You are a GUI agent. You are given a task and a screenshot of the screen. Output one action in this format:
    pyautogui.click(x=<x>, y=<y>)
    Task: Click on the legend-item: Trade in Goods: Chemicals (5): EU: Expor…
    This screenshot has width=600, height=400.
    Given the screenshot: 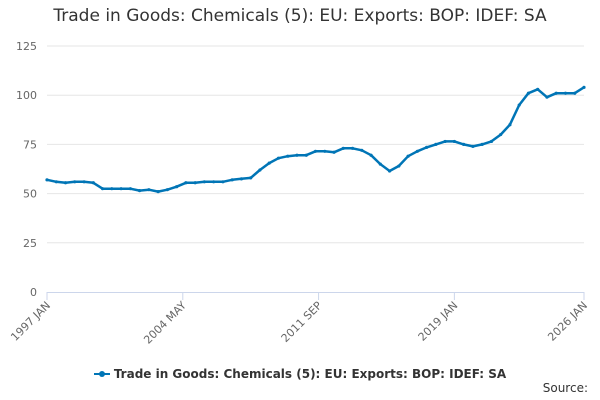 What is the action you would take?
    pyautogui.click(x=300, y=374)
    